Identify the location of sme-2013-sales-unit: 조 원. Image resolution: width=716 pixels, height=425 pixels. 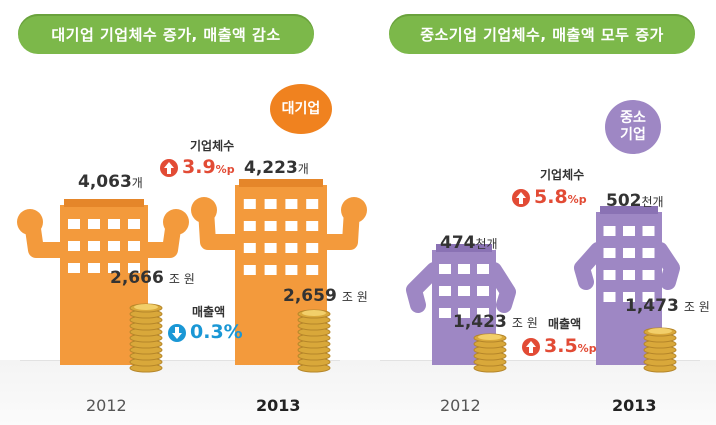
(696, 307).